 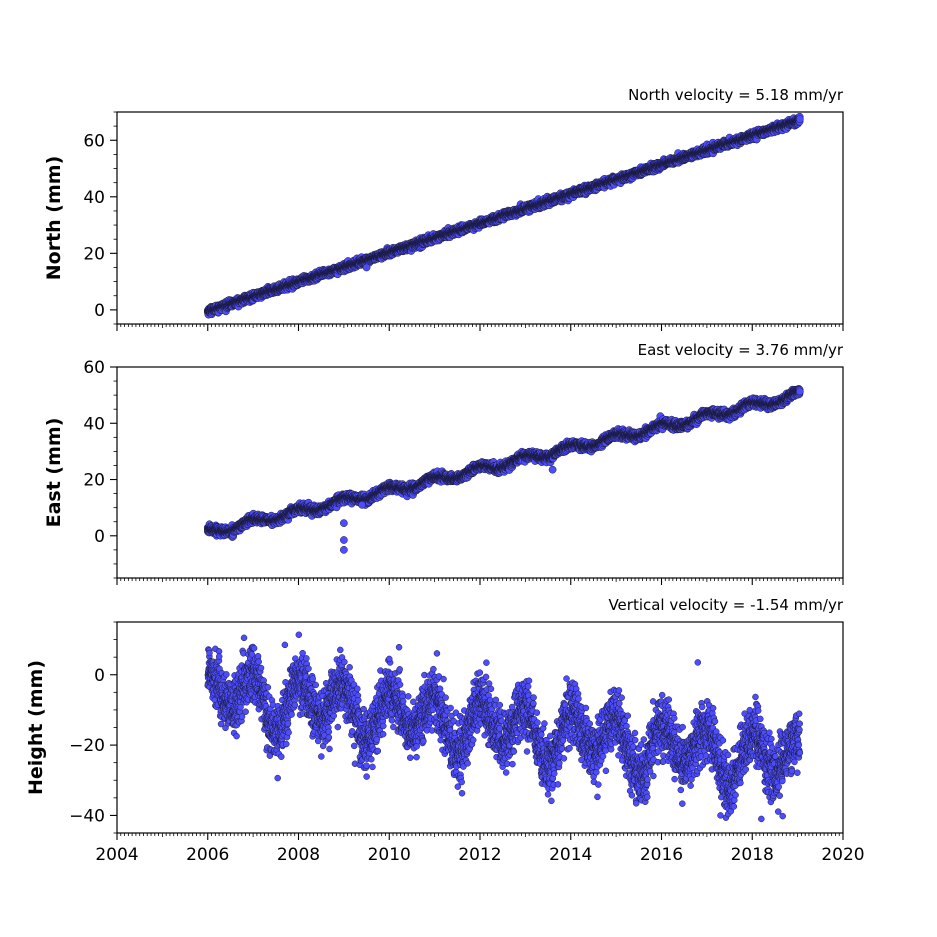 I want to click on north-points, so click(x=503, y=215).